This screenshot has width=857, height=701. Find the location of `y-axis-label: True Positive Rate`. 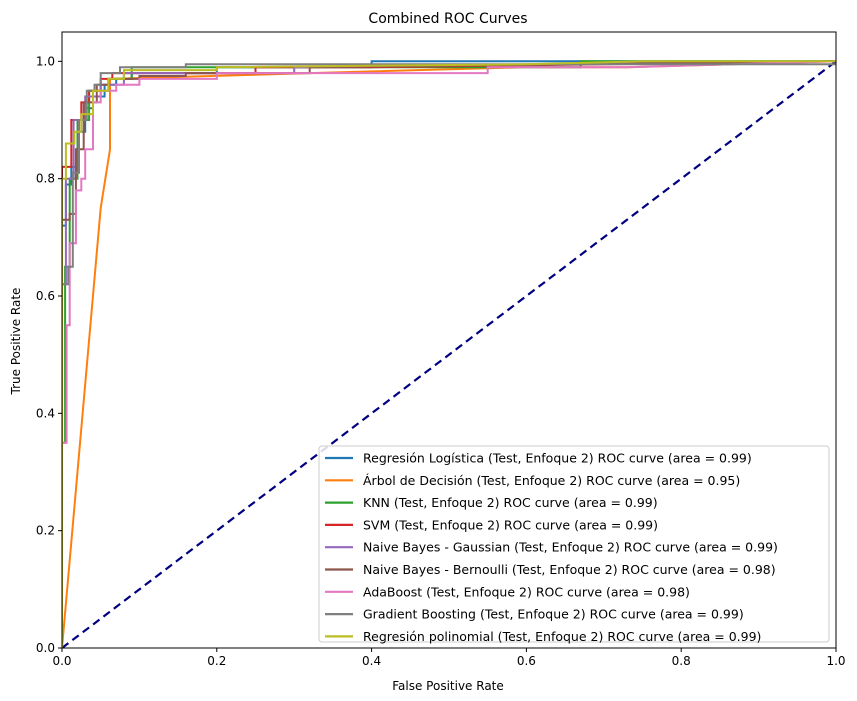

y-axis-label: True Positive Rate is located at coordinates (16, 342).